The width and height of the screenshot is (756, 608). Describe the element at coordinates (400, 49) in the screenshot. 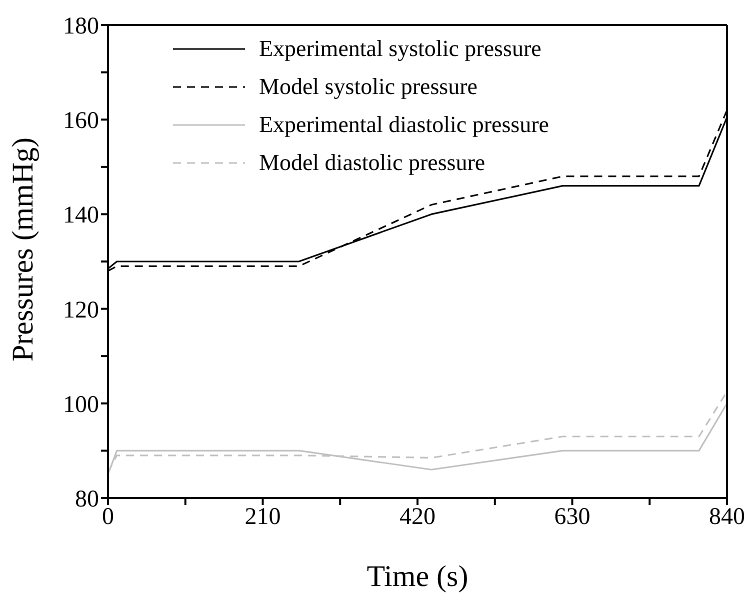

I see `legend-label: Experimental systolic pressure` at that location.